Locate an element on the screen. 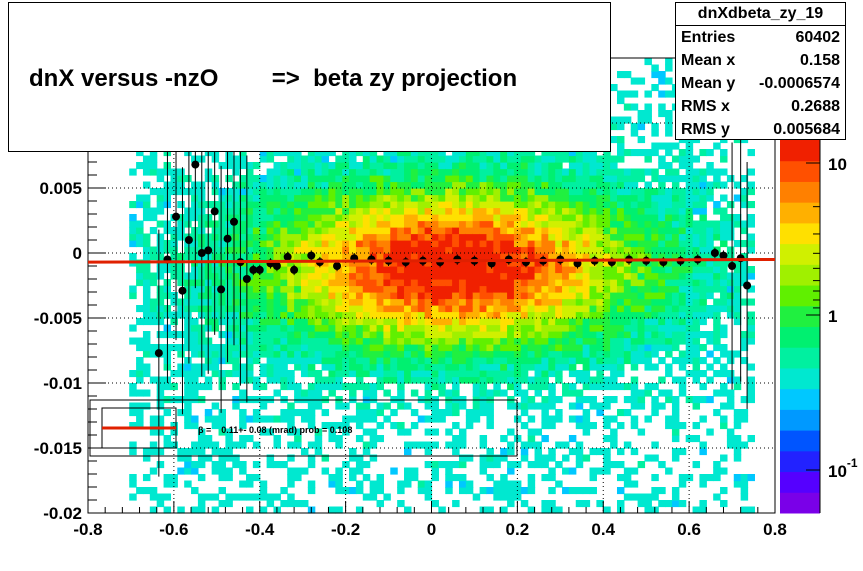 The image size is (863, 571). stats-value: 0.005684 is located at coordinates (806, 129).